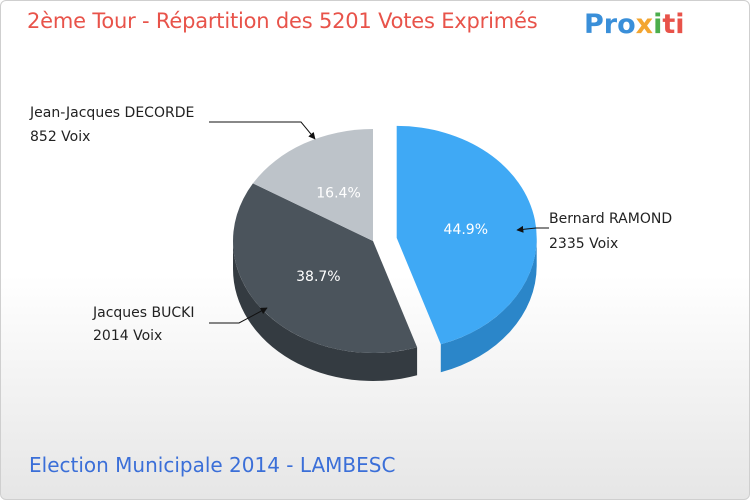 Image resolution: width=750 pixels, height=500 pixels. Describe the element at coordinates (111, 113) in the screenshot. I see `label-decorde-name: Jean-Jacques DECORDE` at that location.